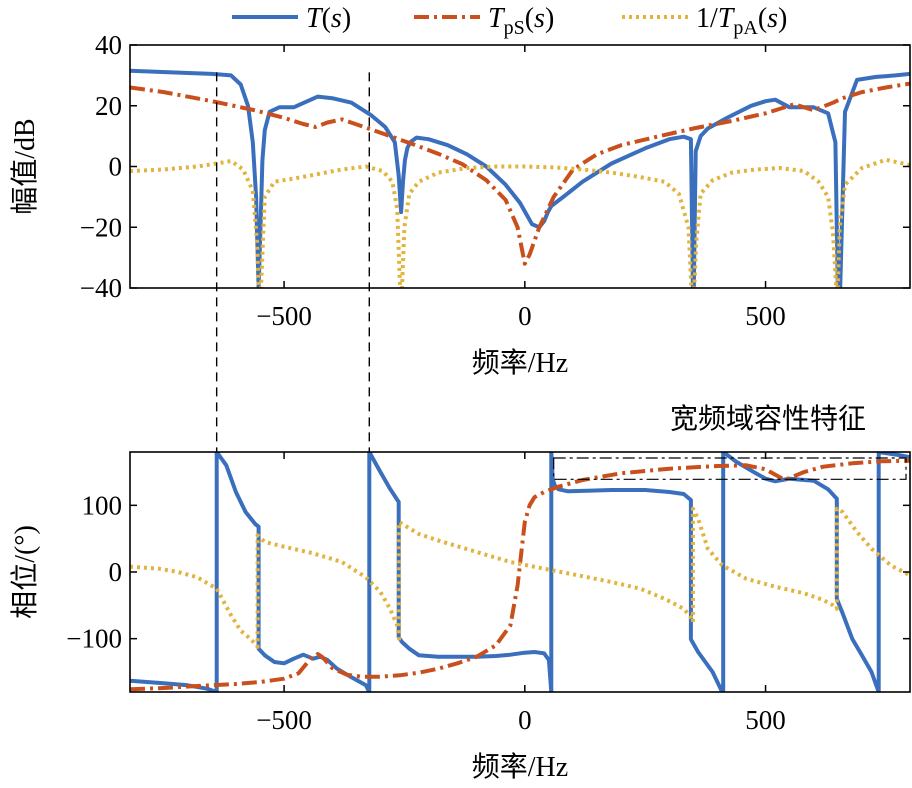 The image size is (912, 788). What do you see at coordinates (521, 21) in the screenshot?
I see `legend-label-tps: TpS(s)` at bounding box center [521, 21].